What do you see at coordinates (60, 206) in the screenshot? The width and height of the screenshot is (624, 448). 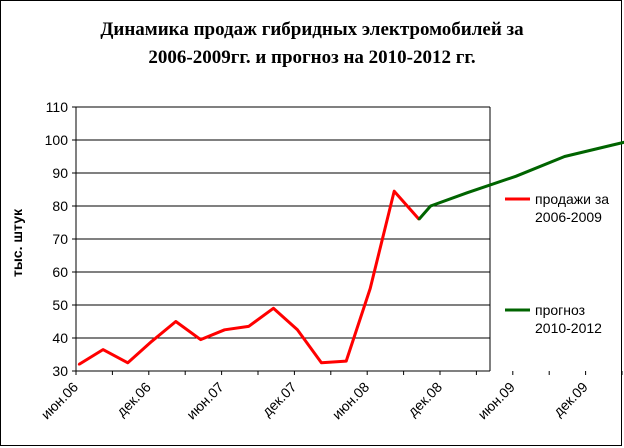 I see `y-tick-label: 80` at bounding box center [60, 206].